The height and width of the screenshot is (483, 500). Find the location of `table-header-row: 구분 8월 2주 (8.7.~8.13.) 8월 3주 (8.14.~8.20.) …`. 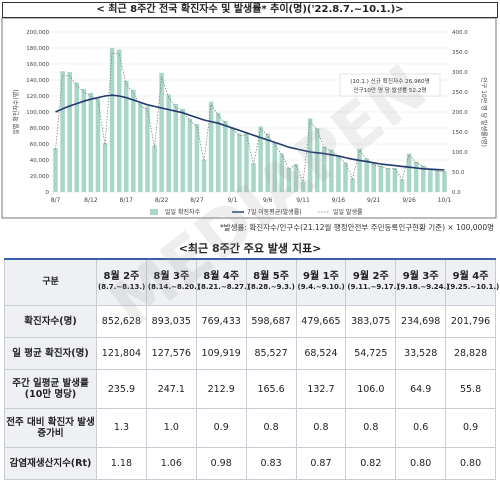

table-header-row: 구분 8월 2주 (8.7.~8.13.) 8월 3주 (8.14.~8.20.) … is located at coordinates (251, 282).